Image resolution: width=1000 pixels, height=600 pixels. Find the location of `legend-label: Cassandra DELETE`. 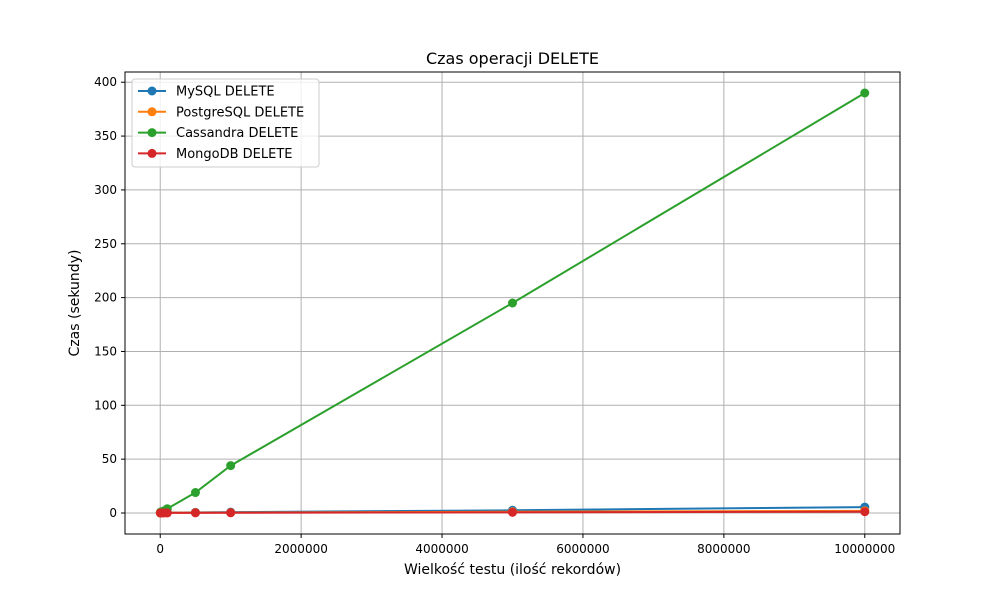

legend-label: Cassandra DELETE is located at coordinates (237, 133).